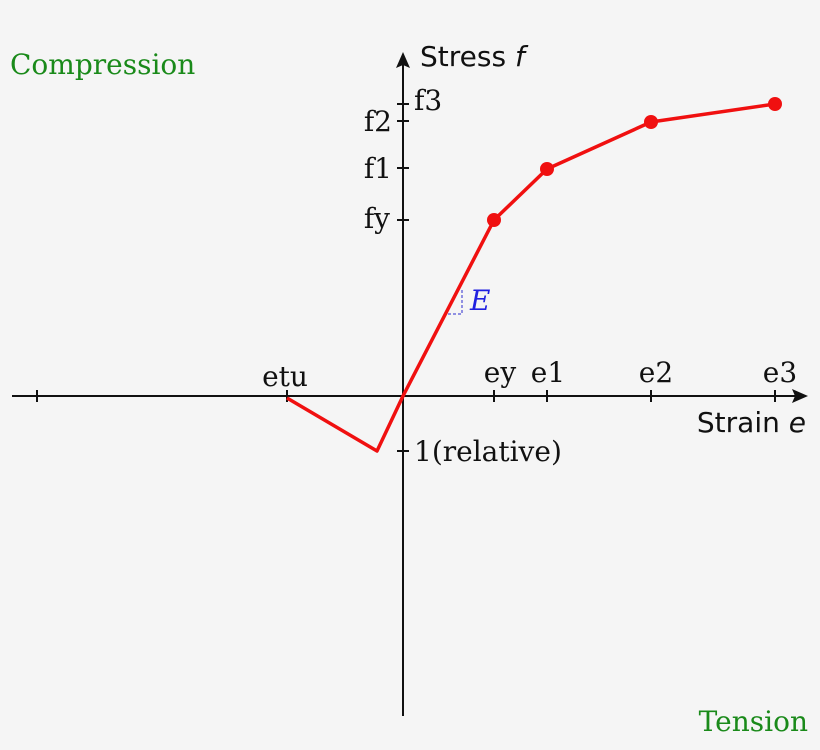  Describe the element at coordinates (378, 121) in the screenshot. I see `y-tick-label: f2` at that location.